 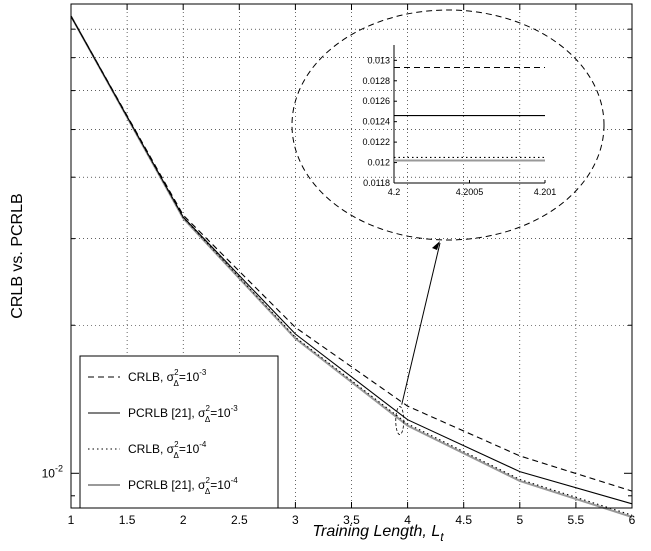 I want to click on inset-y-tick-label: 0.0128, so click(x=376, y=81).